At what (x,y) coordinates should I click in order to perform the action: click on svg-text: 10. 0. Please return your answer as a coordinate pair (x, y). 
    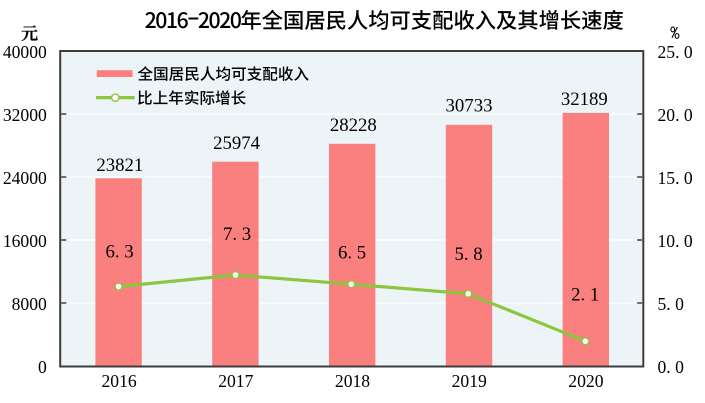
    Looking at the image, I should click on (675, 241).